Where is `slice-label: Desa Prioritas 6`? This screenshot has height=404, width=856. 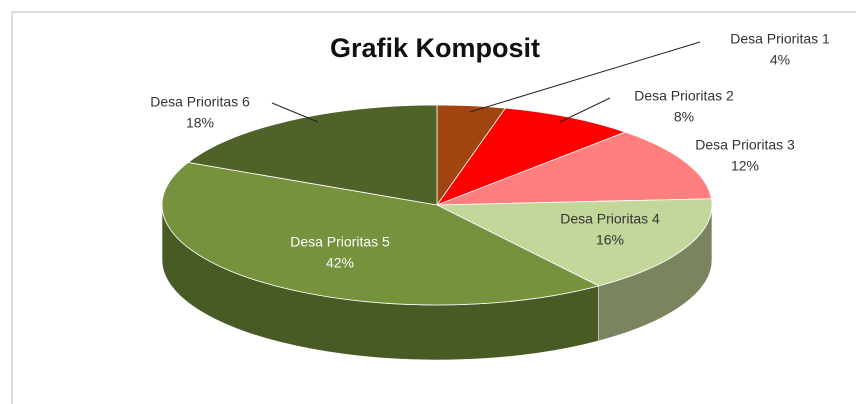 slice-label: Desa Prioritas 6 is located at coordinates (200, 102).